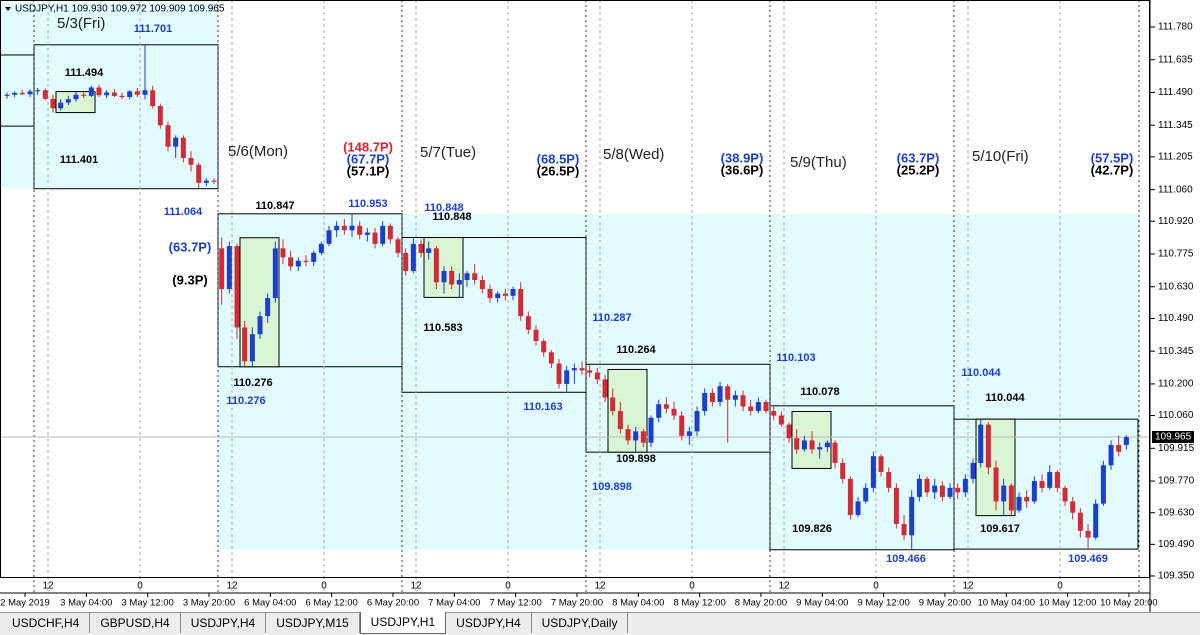 The image size is (1200, 635). What do you see at coordinates (1173, 437) in the screenshot?
I see `current-price-label: 109.965` at bounding box center [1173, 437].